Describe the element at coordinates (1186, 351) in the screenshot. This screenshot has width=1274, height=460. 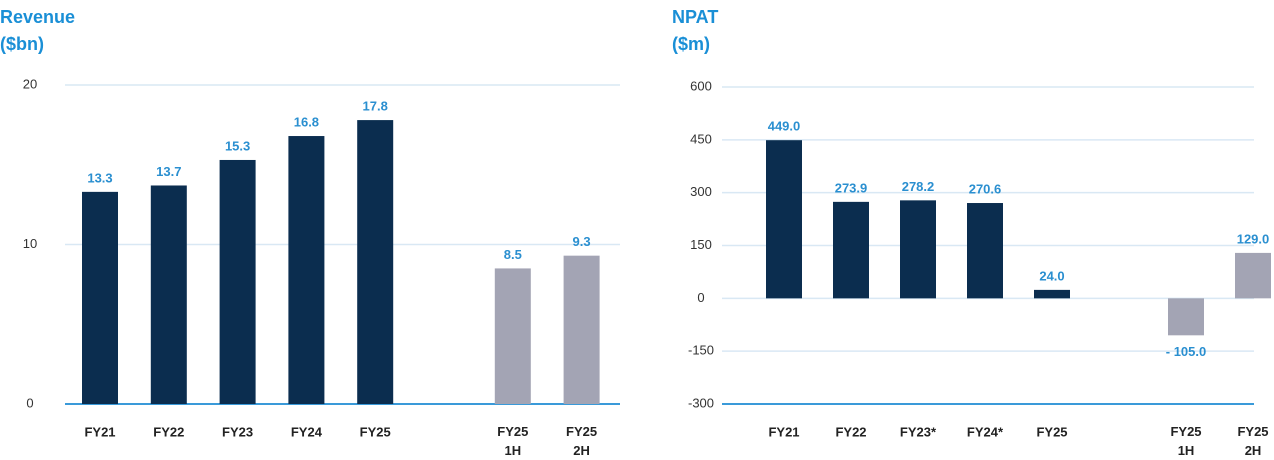
I see `value-label: - 105.0` at that location.